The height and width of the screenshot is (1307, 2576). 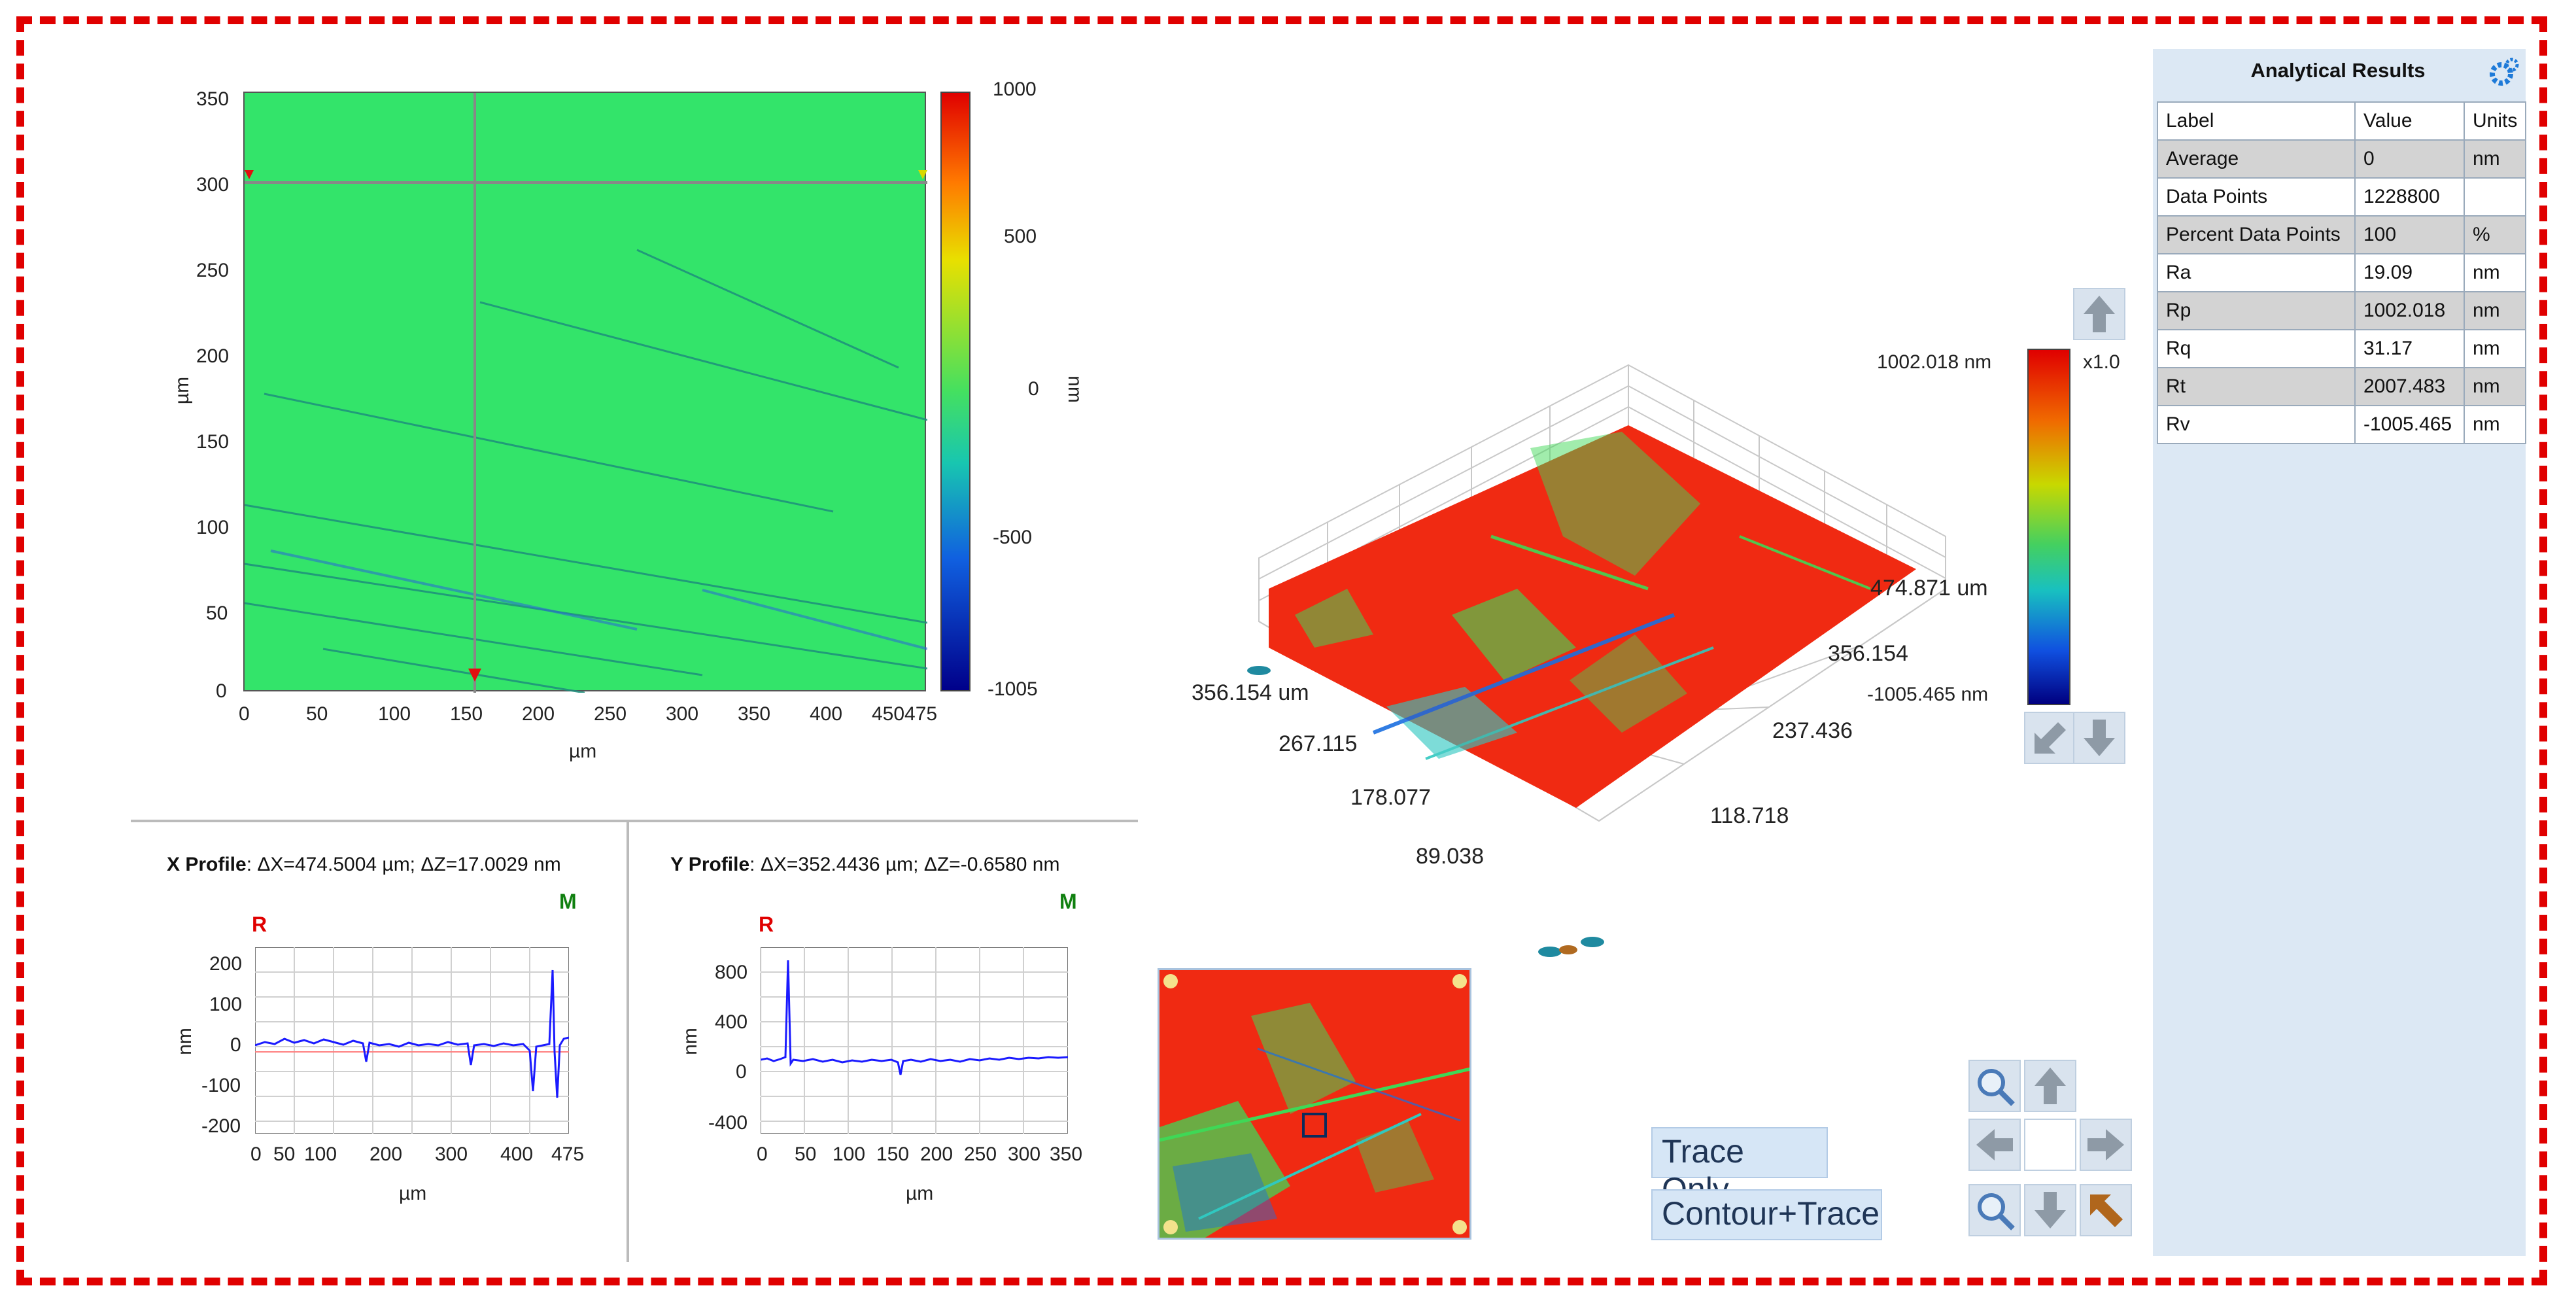 I want to click on table-row: Percent Data Points 100 %, so click(x=2342, y=234).